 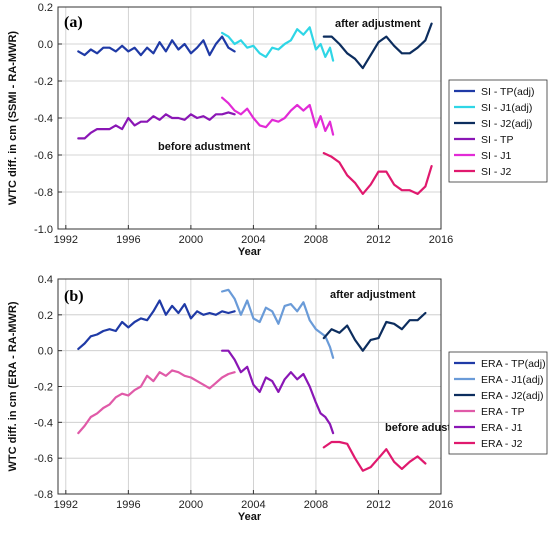 I want to click on annotation-text: before adustment, so click(x=204, y=147).